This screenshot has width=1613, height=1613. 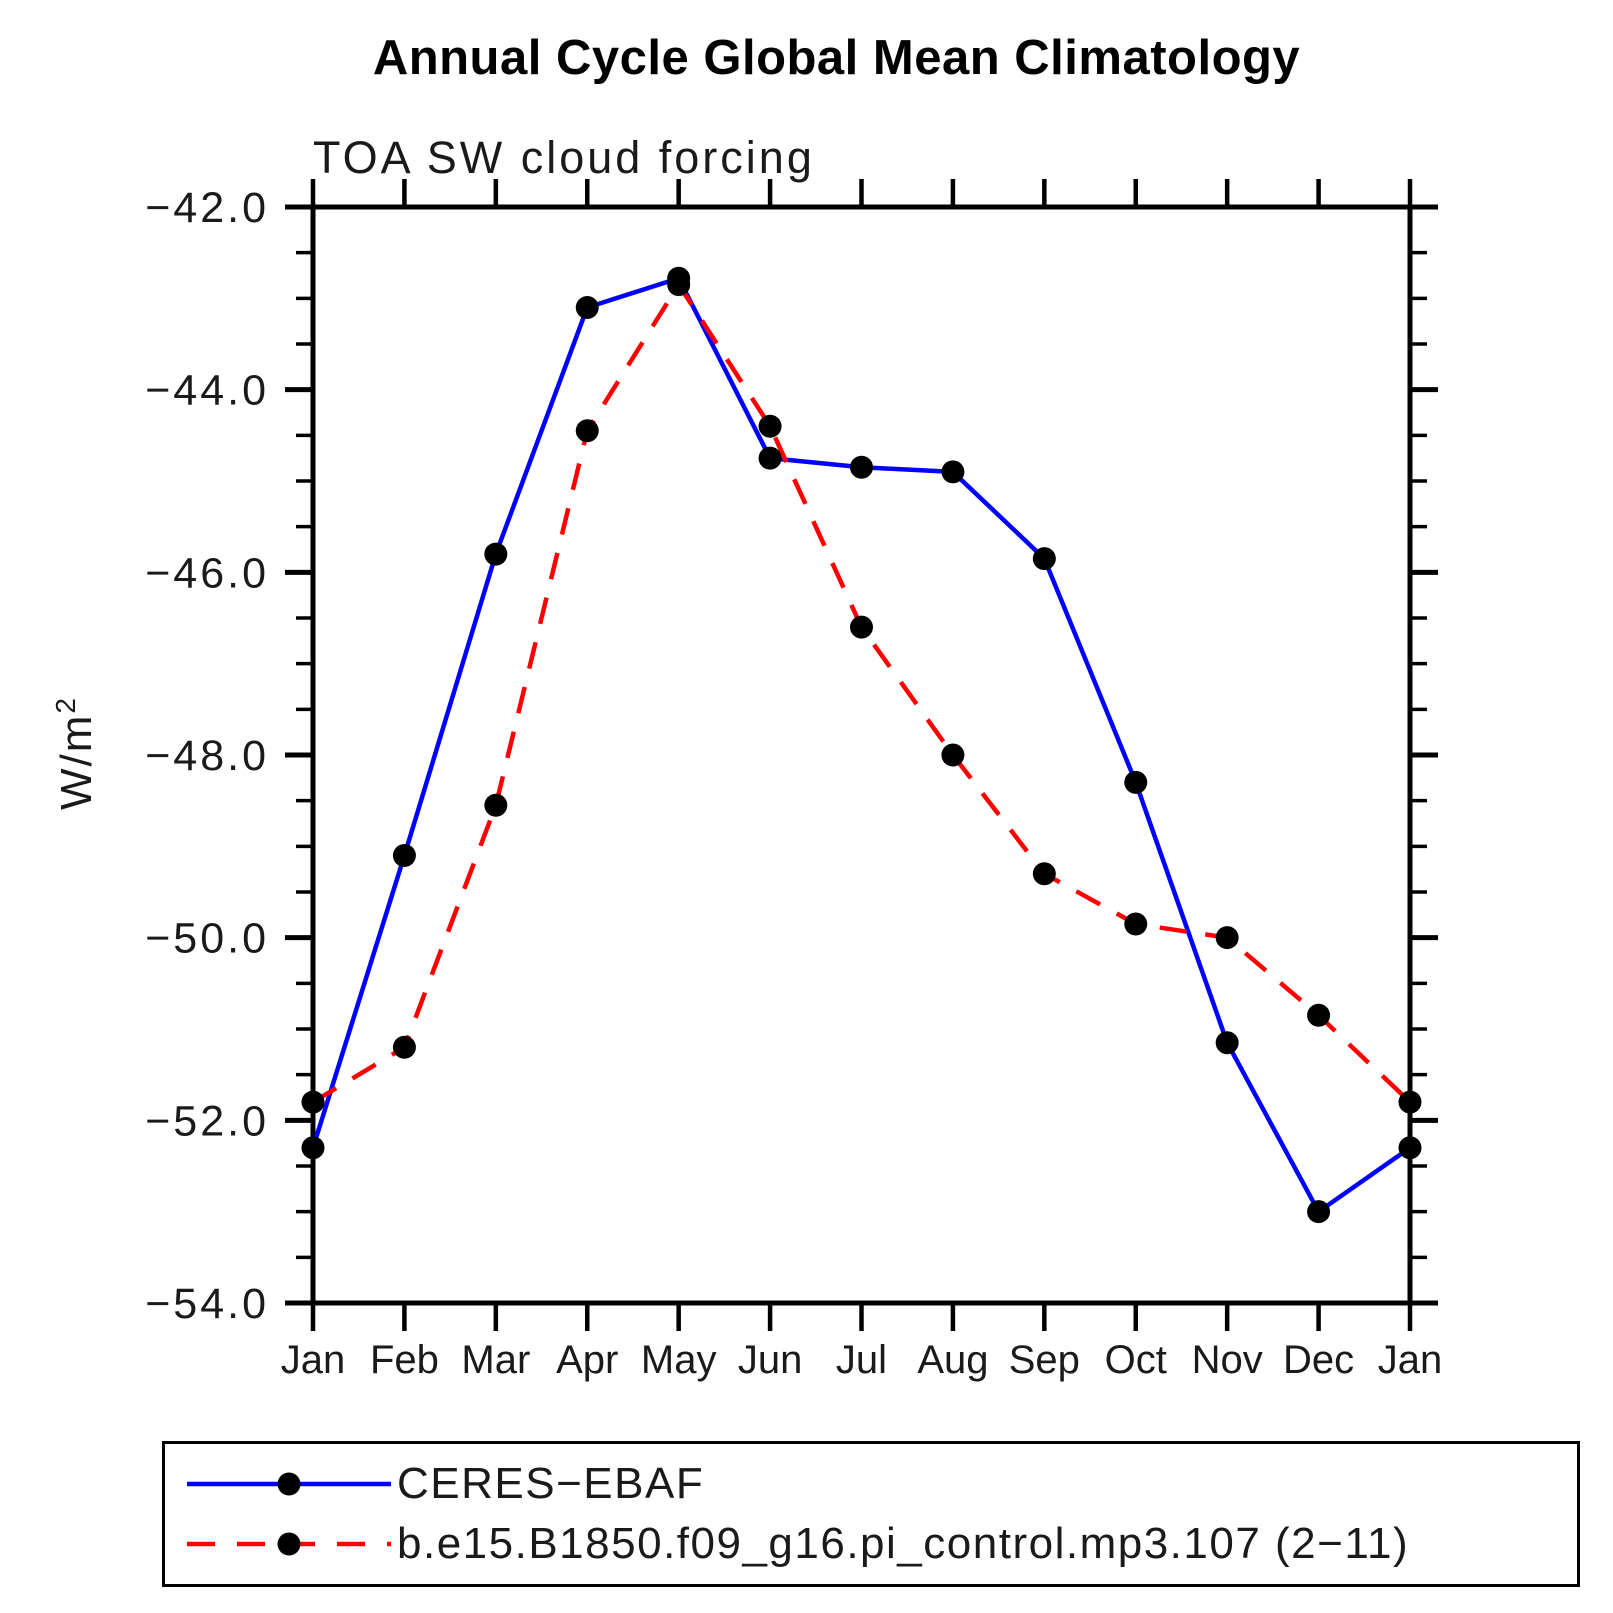 What do you see at coordinates (207, 208) in the screenshot?
I see `y-tick-label: −42.0` at bounding box center [207, 208].